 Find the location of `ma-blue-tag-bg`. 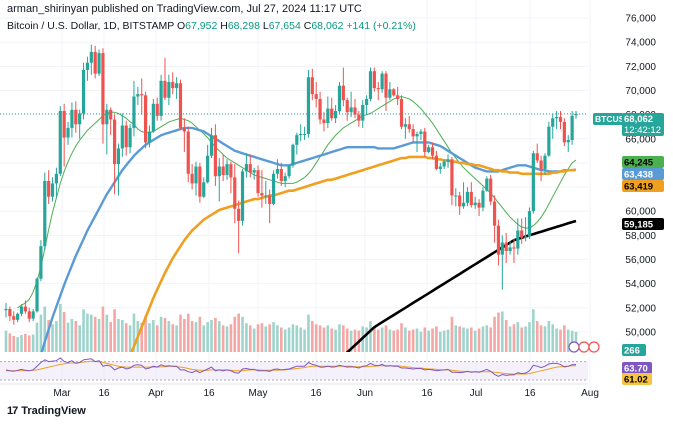

ma-blue-tag-bg is located at coordinates (643, 174).